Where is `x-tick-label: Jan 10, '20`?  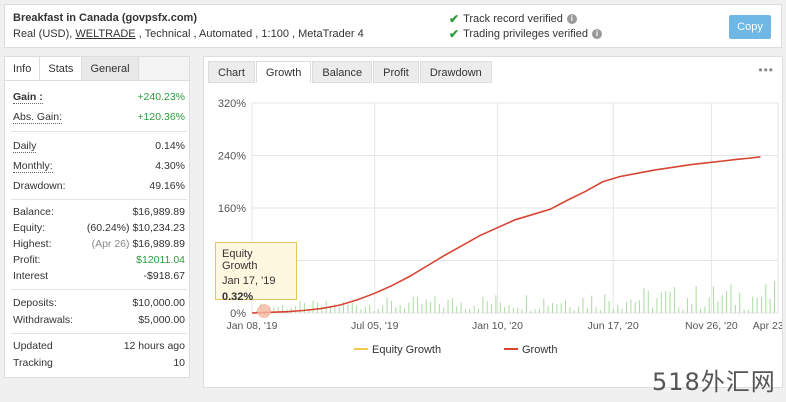
x-tick-label: Jan 10, '20 is located at coordinates (497, 326).